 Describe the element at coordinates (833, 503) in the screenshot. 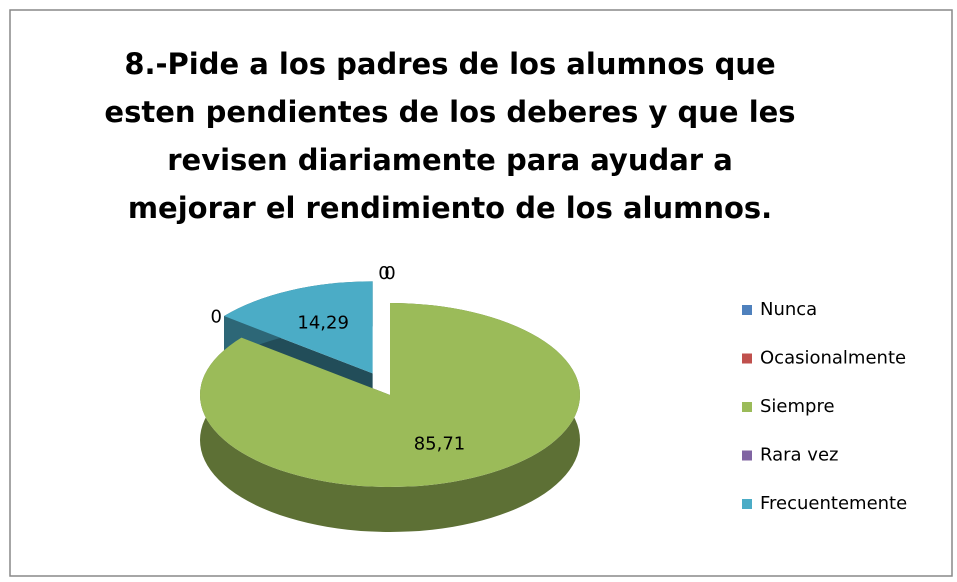

I see `legend-label: Frecuentemente` at that location.